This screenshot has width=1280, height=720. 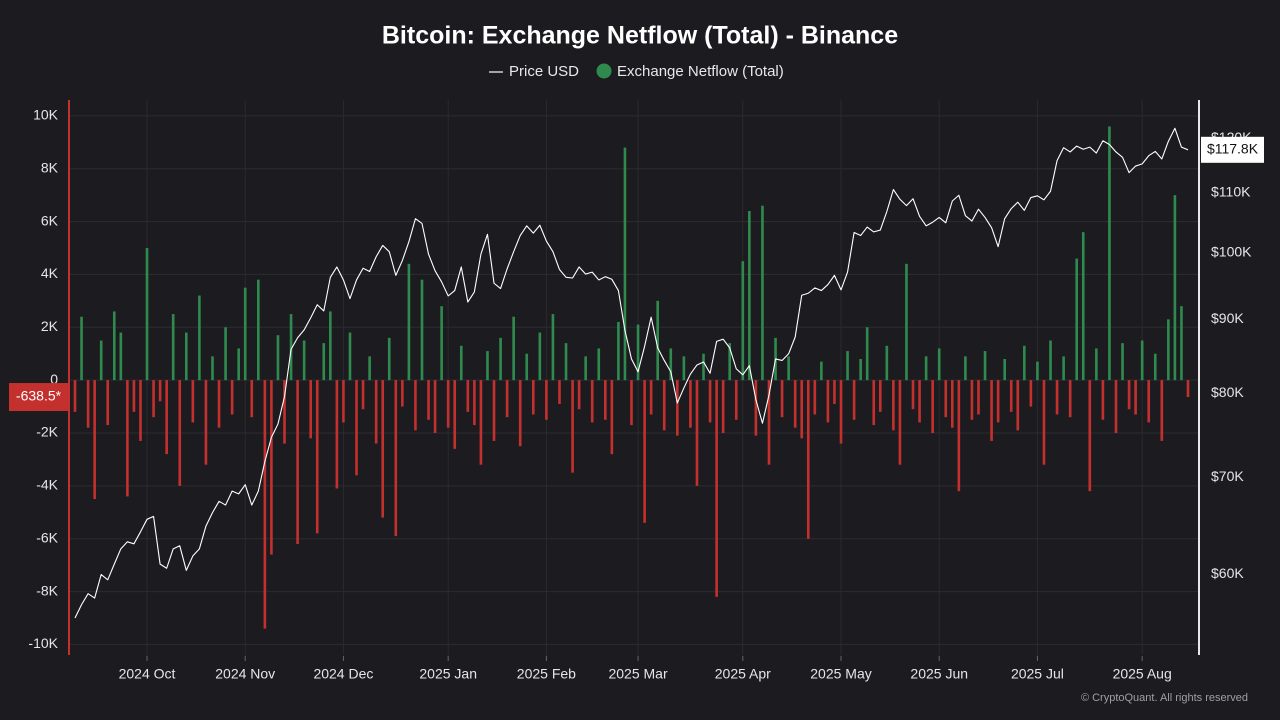 I want to click on x-tick-label: 2025 Jun, so click(x=939, y=674).